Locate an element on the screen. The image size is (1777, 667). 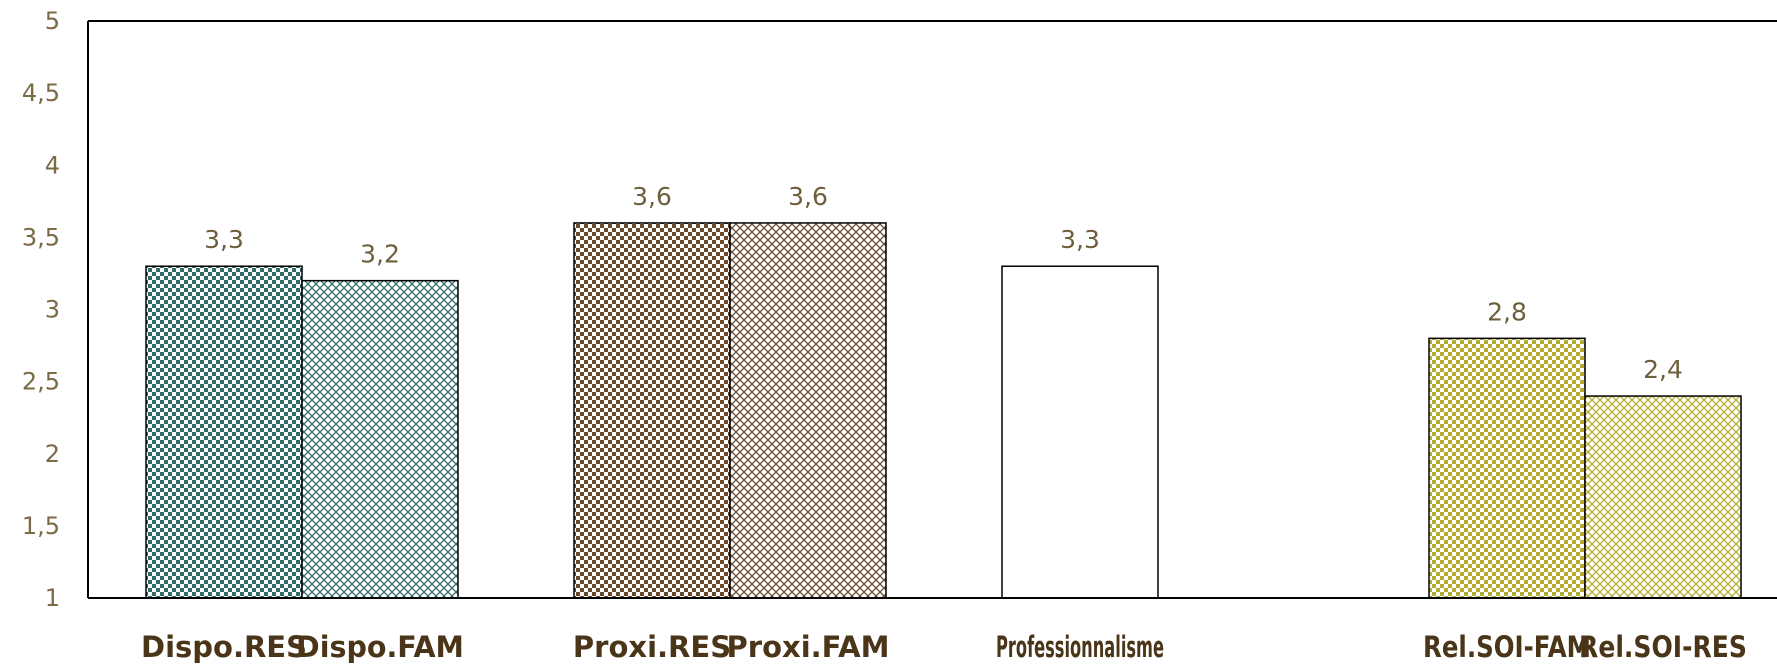
y-tick-label: 3 is located at coordinates (52, 310).